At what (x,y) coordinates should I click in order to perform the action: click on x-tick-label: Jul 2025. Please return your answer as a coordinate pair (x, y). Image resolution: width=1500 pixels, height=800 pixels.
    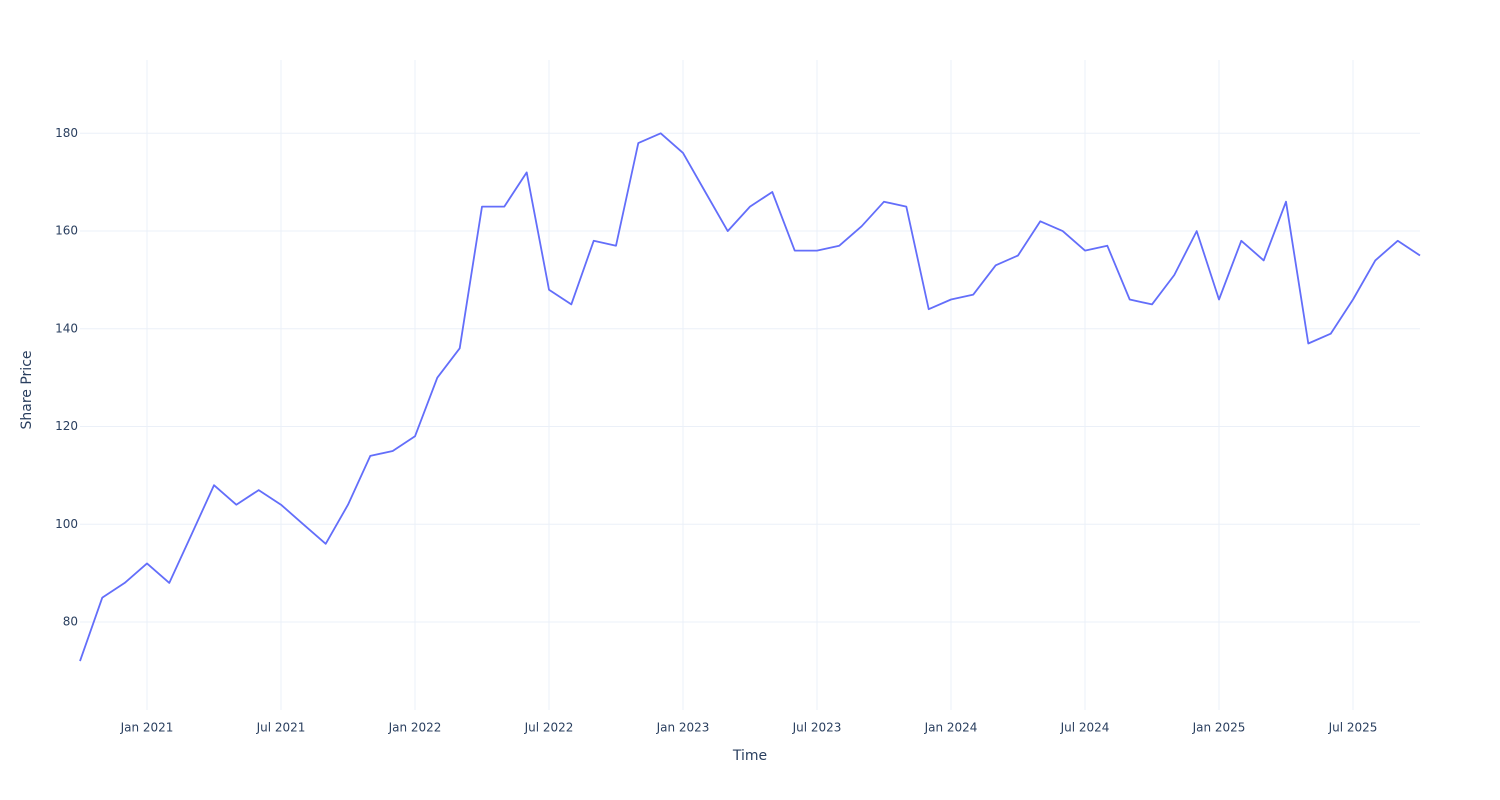
    Looking at the image, I should click on (1353, 728).